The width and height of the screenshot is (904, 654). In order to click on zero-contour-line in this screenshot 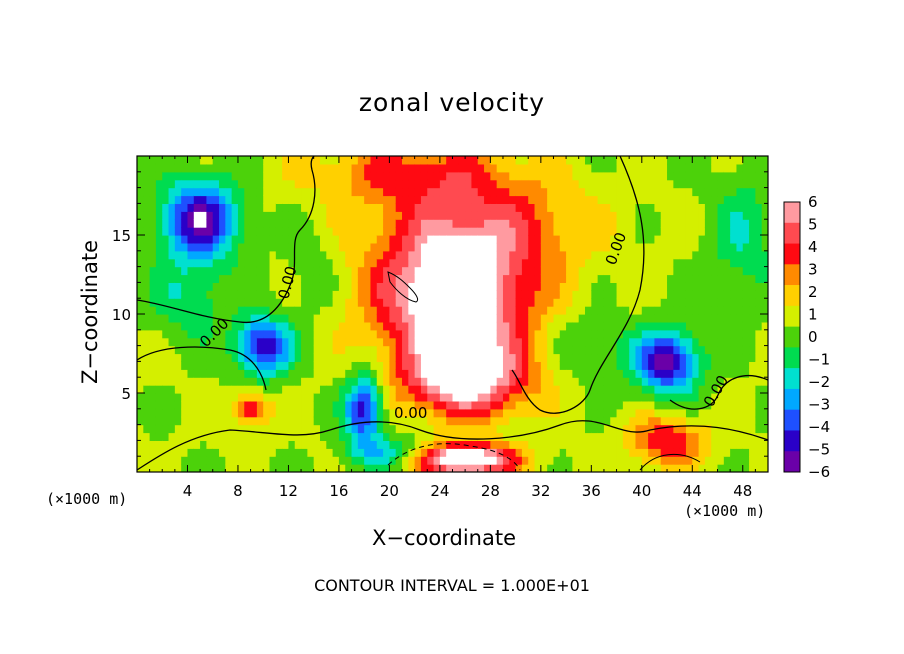, I will do `click(202, 368)`.